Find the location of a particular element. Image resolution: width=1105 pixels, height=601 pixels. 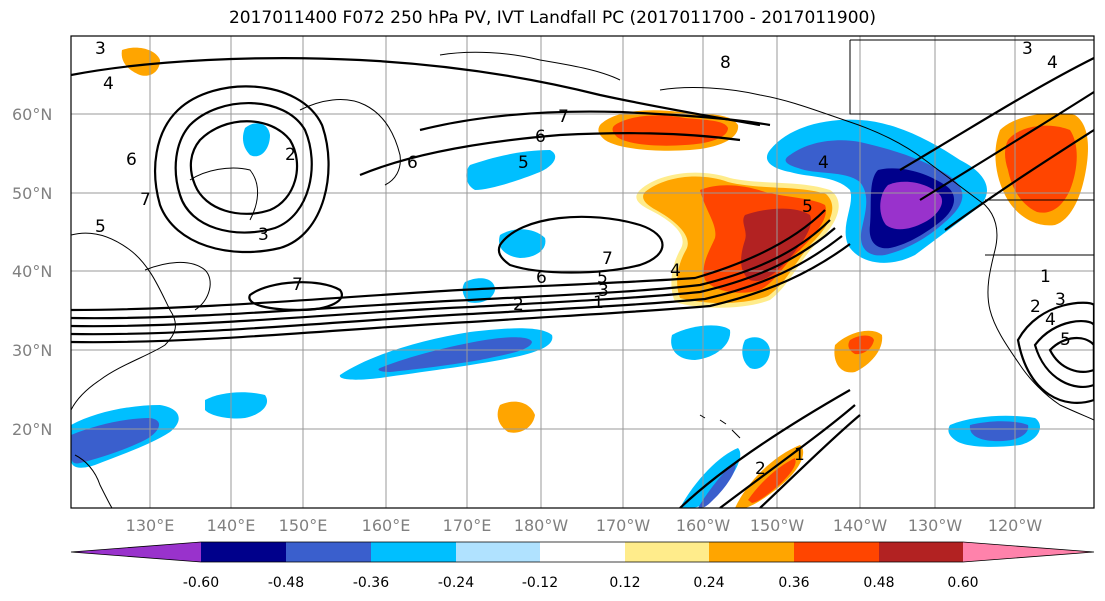

colorbar-extend-min is located at coordinates (136, 552).